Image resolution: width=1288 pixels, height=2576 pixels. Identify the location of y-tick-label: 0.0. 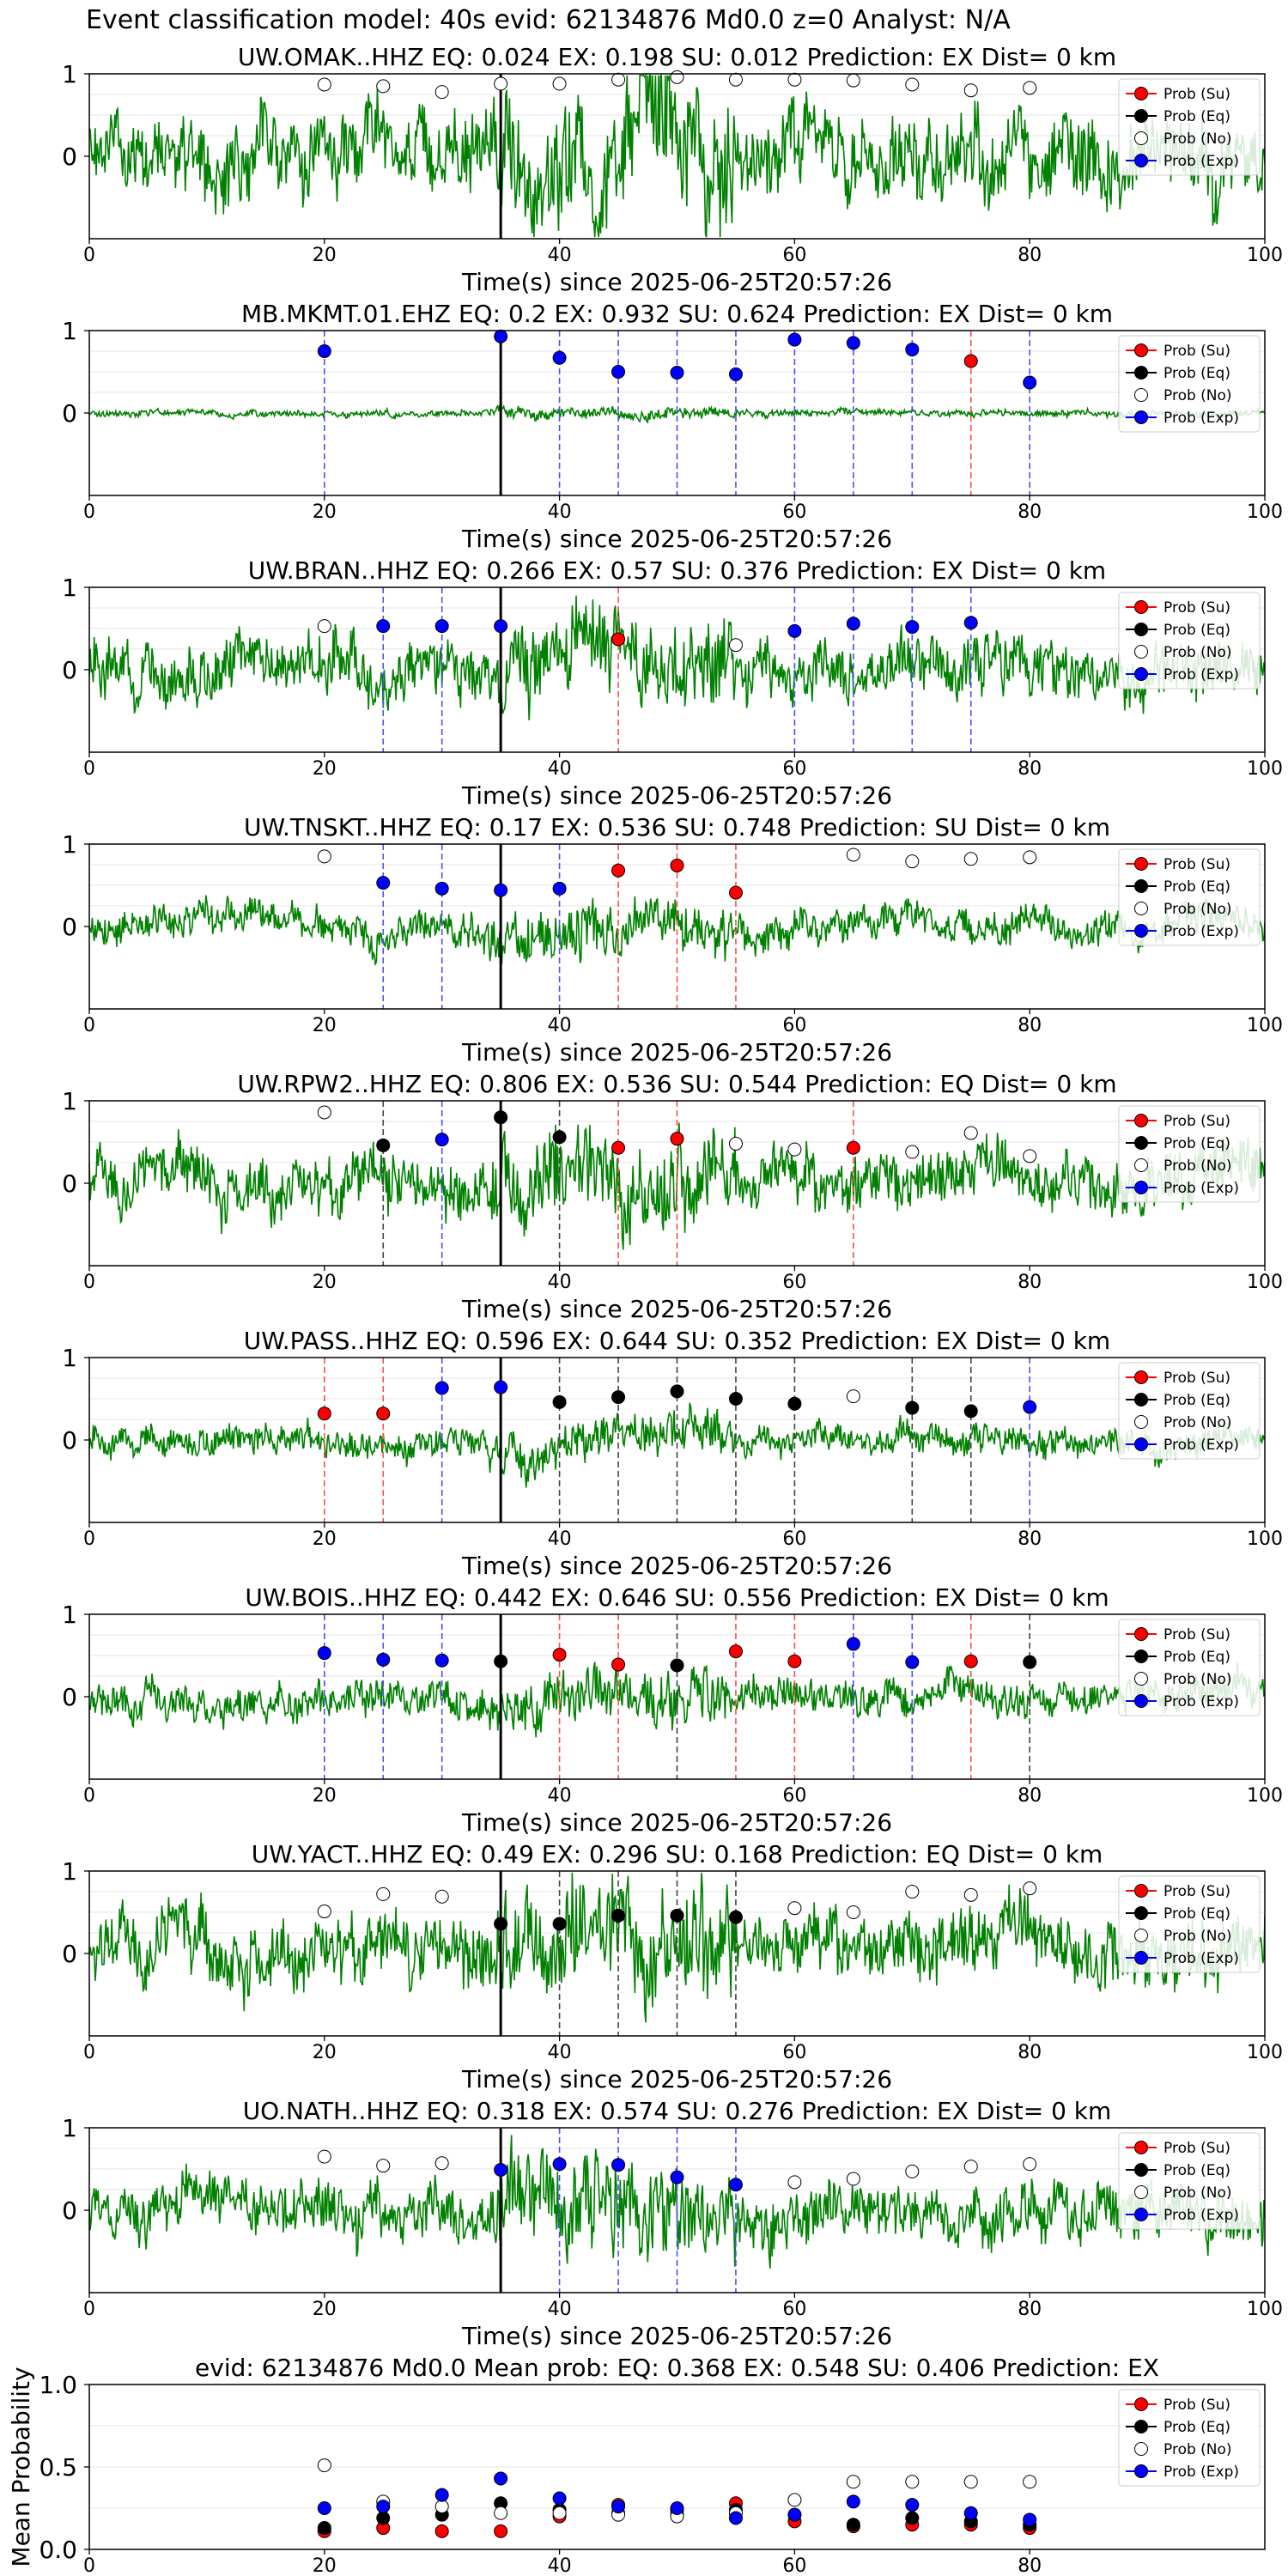
(58, 2550).